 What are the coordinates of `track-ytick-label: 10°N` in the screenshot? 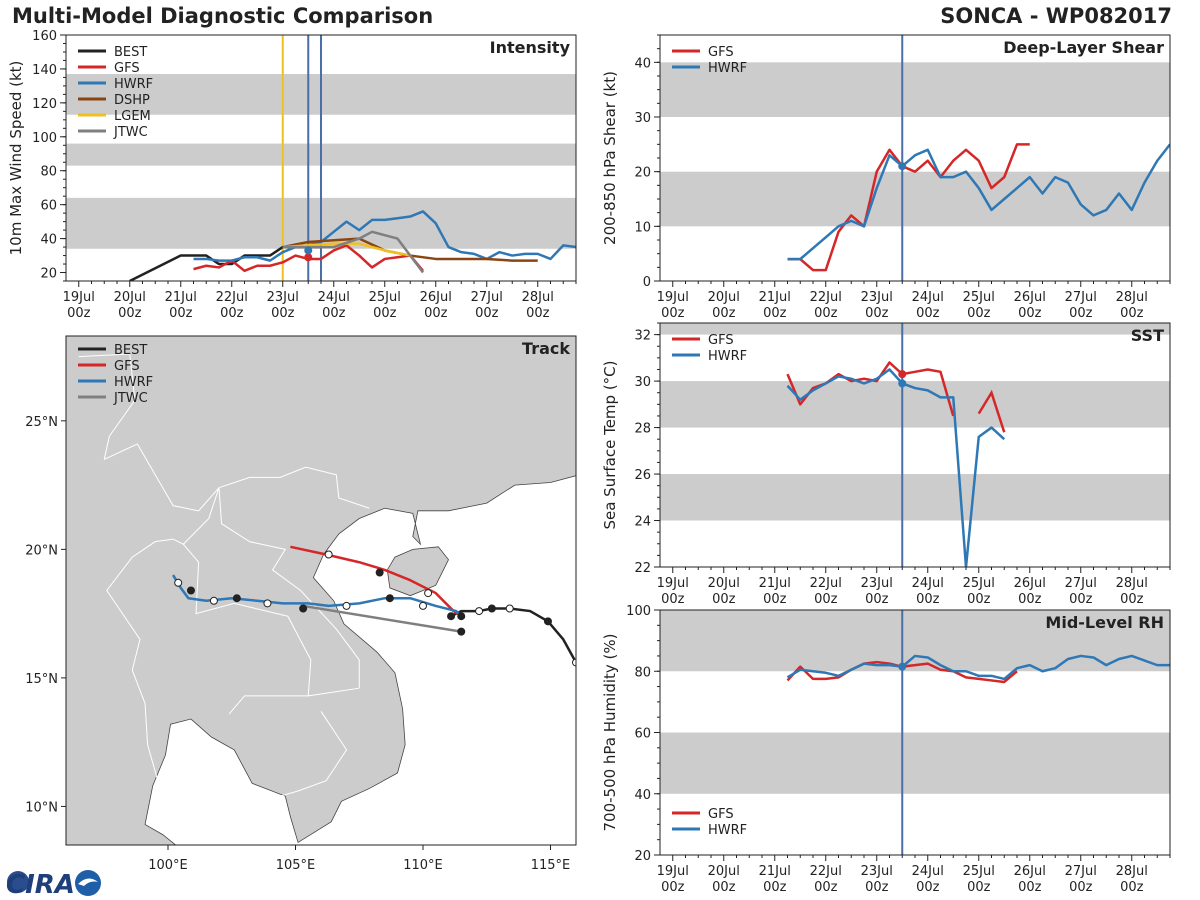 It's located at (41, 807).